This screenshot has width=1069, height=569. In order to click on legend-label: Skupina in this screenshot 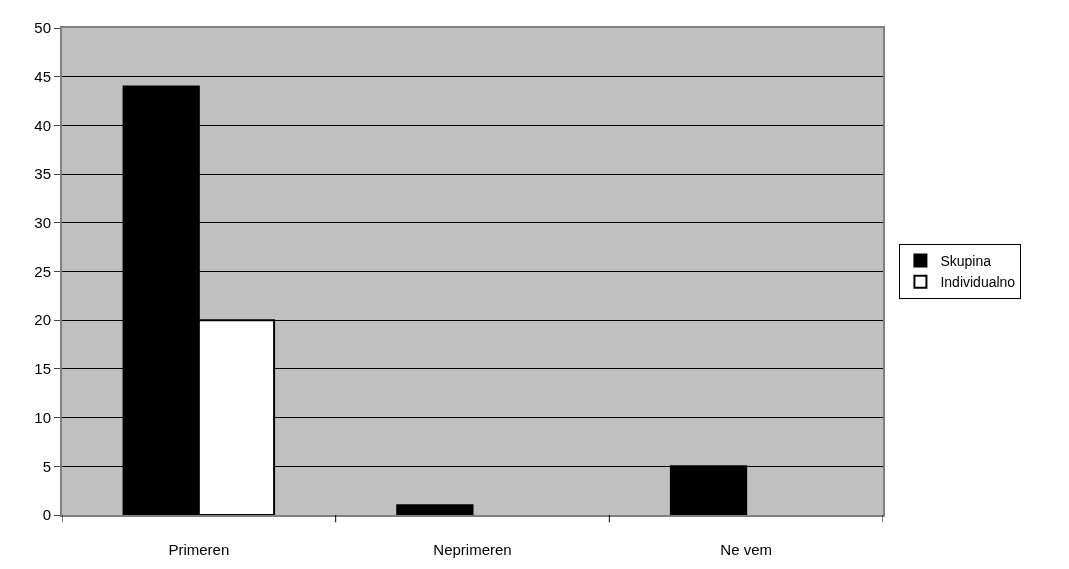, I will do `click(966, 261)`.